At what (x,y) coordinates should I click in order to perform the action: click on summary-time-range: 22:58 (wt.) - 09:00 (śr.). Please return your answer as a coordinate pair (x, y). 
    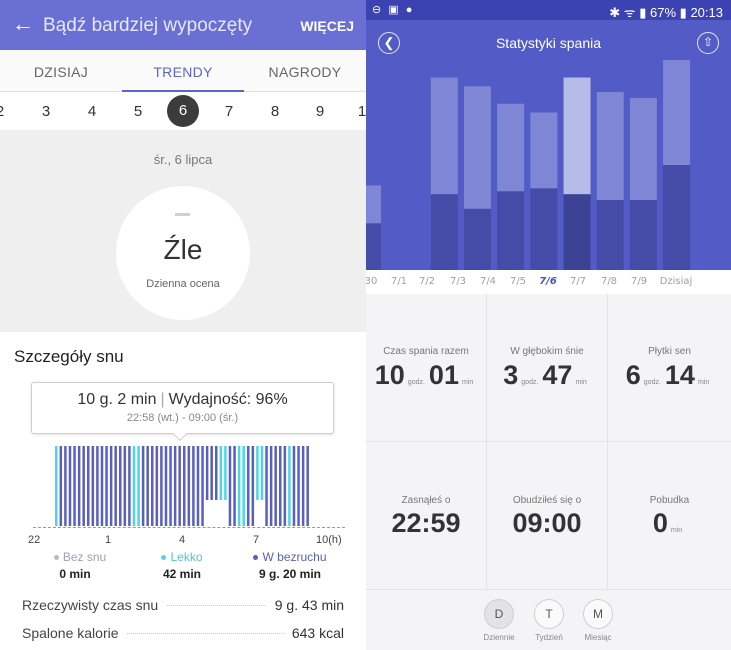
    Looking at the image, I should click on (182, 418).